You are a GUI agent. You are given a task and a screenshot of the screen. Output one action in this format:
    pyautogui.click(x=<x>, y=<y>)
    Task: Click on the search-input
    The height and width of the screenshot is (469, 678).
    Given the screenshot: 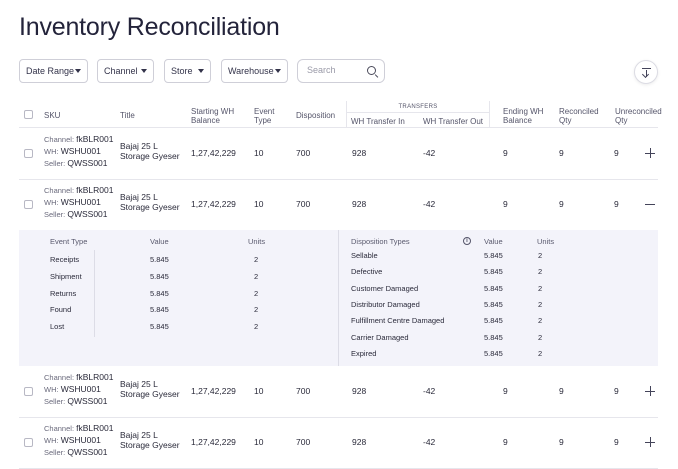 What is the action you would take?
    pyautogui.click(x=334, y=70)
    